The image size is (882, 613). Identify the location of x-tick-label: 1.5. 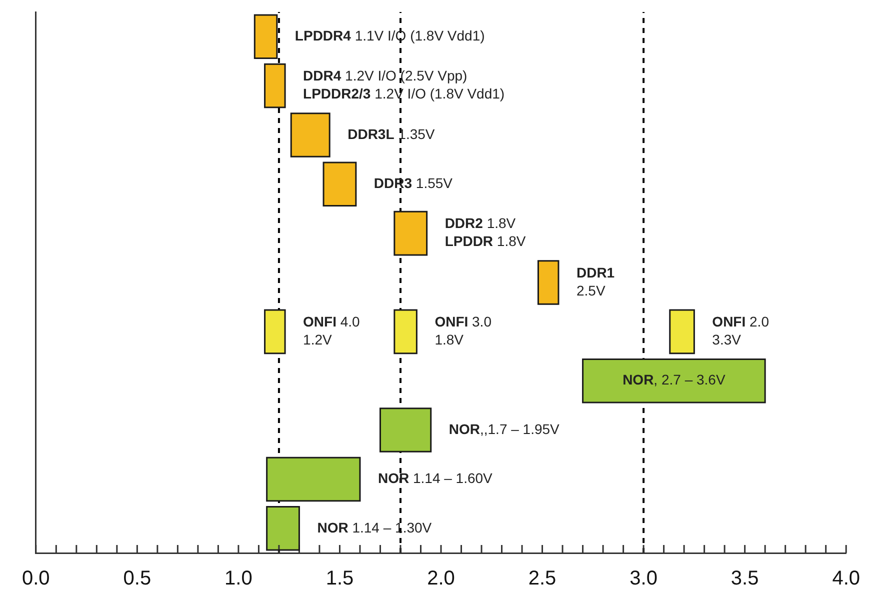
(340, 579).